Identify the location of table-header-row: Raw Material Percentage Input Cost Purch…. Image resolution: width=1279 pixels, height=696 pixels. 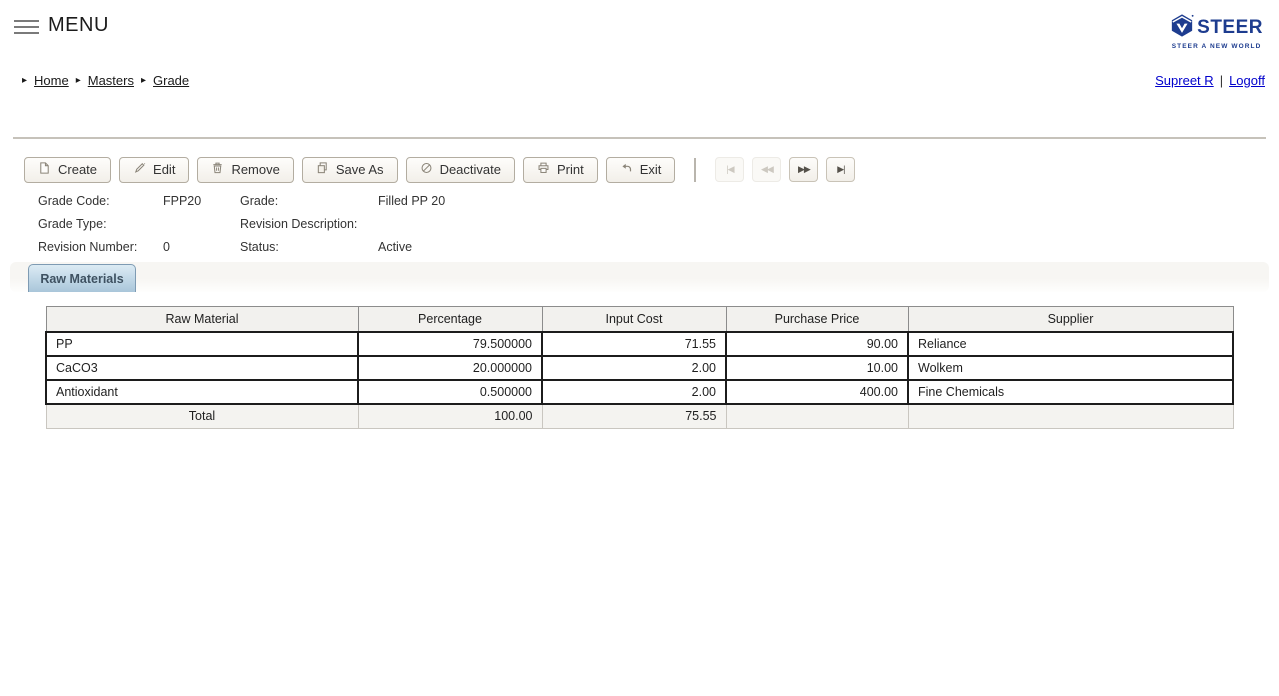
(639, 319).